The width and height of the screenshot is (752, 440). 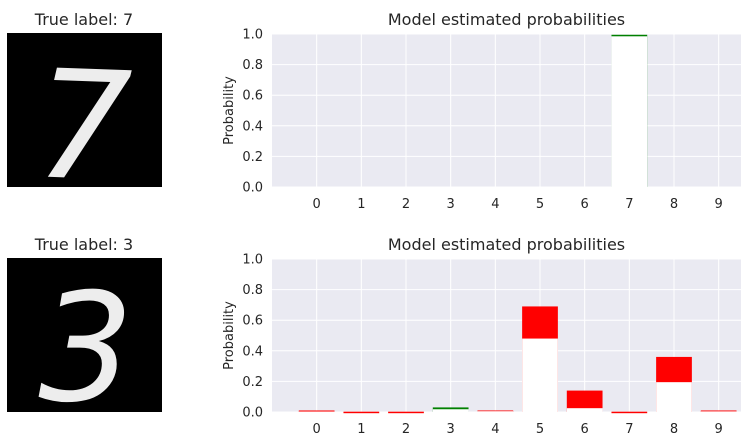 What do you see at coordinates (83, 244) in the screenshot?
I see `image-title: True label: 3` at bounding box center [83, 244].